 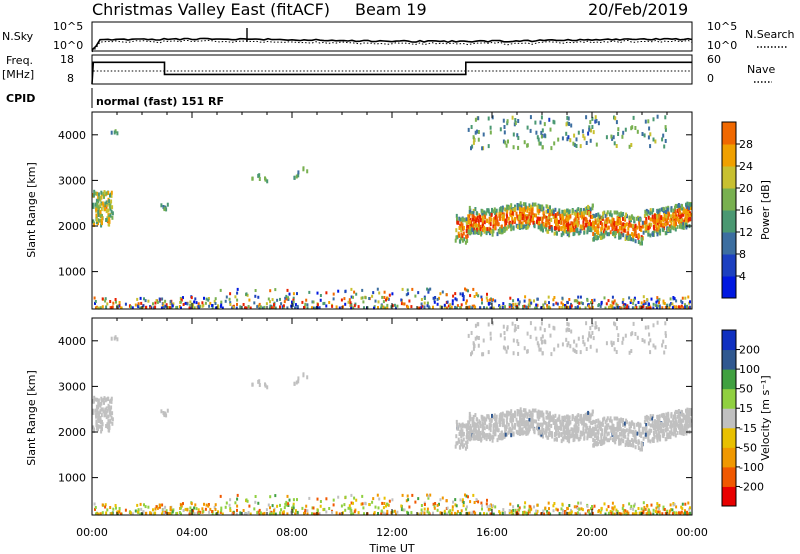 I want to click on nave-label: Nave, so click(x=761, y=69).